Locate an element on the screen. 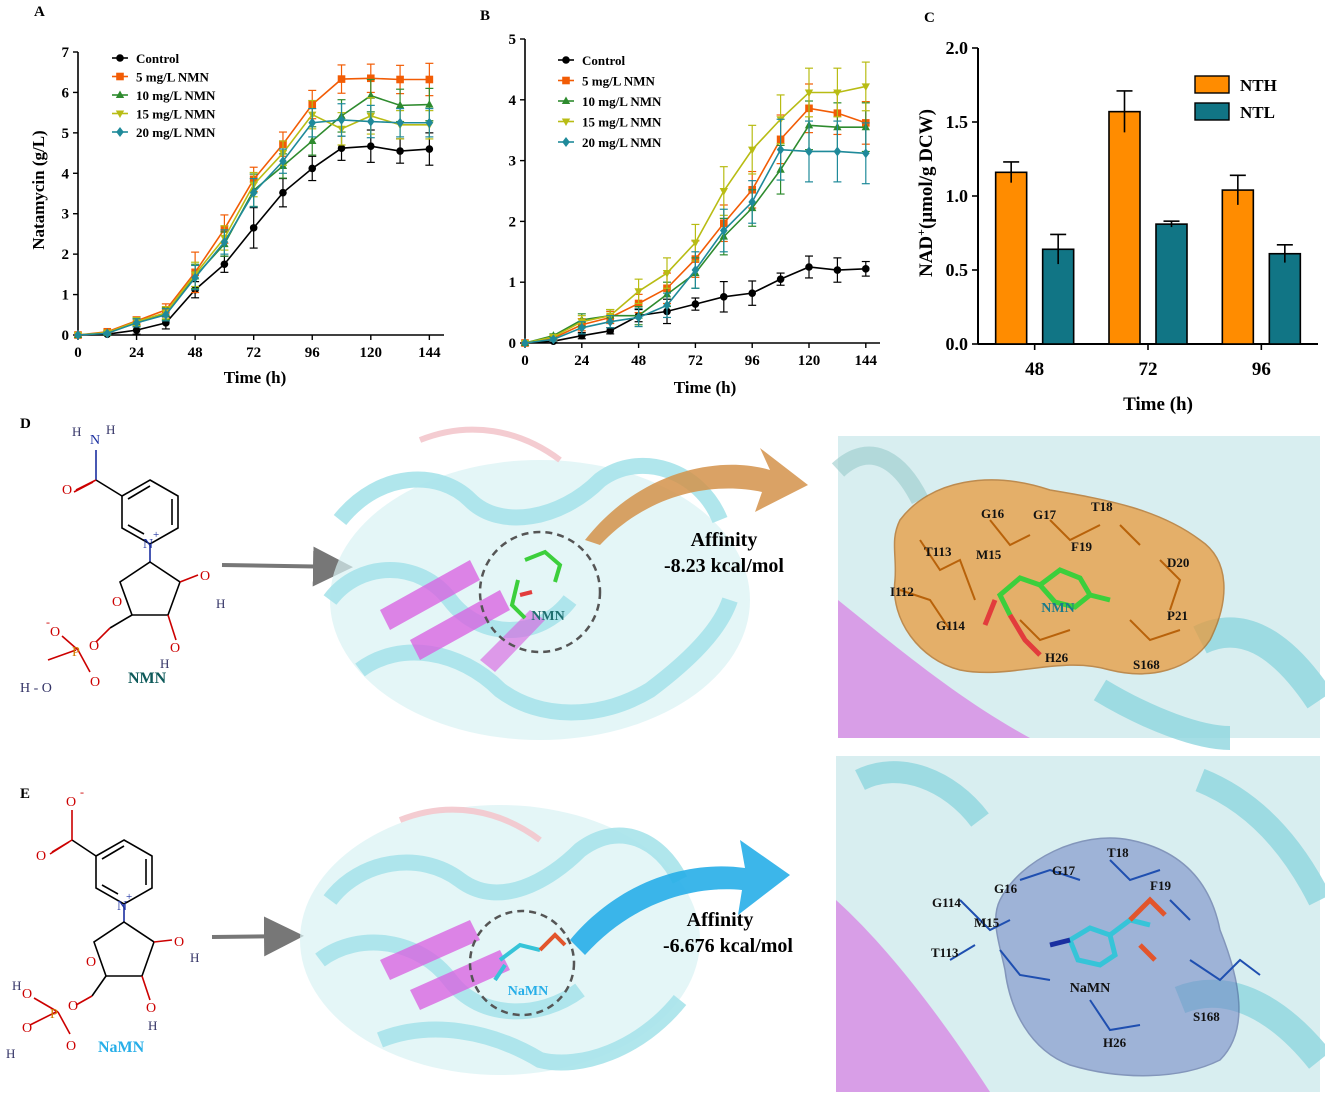  chart-b-legend-label: Control is located at coordinates (603, 60).